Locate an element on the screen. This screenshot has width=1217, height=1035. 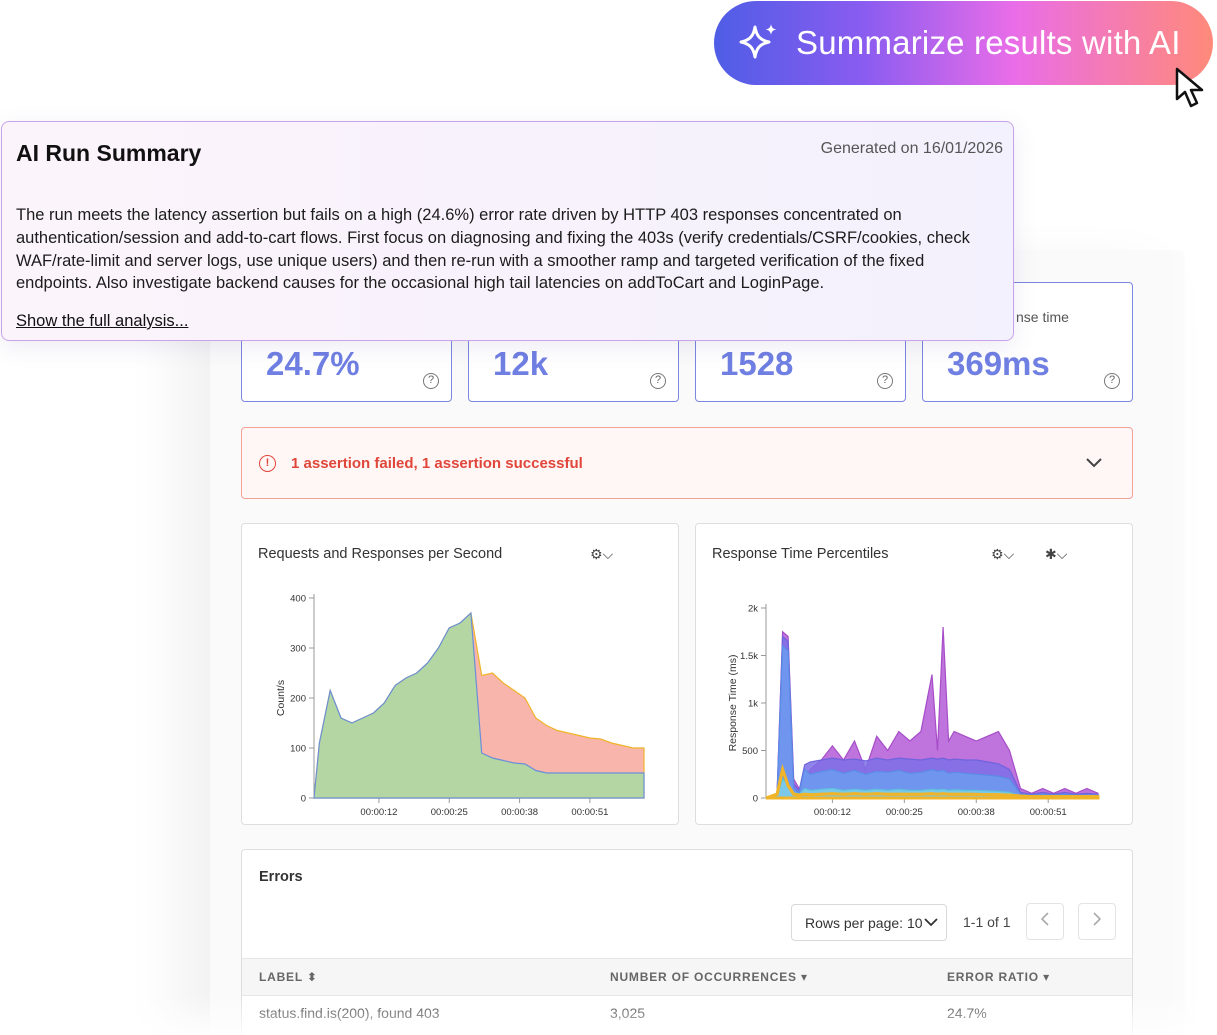
y-axis-label: Response Time (ms) is located at coordinates (733, 703).